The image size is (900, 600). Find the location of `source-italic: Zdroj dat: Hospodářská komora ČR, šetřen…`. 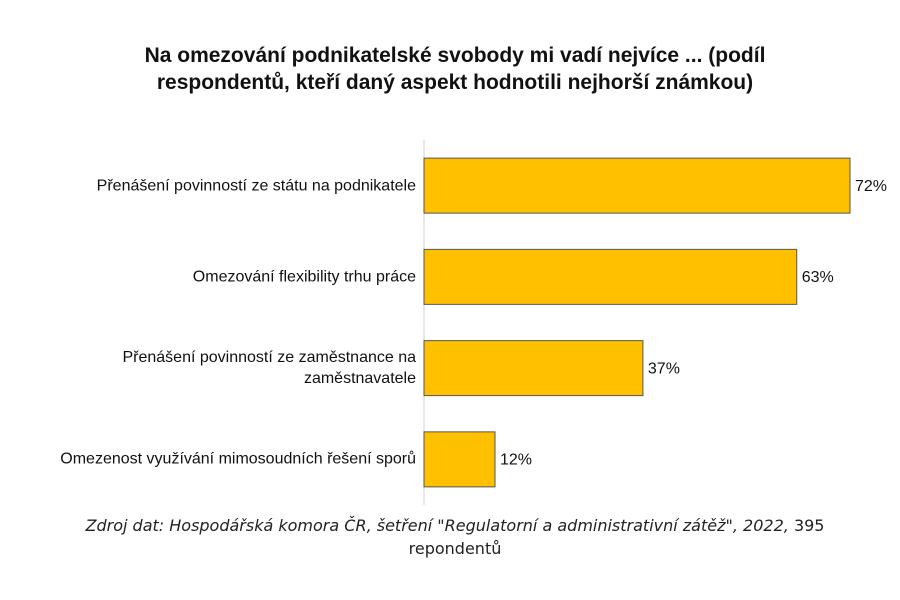

source-italic: Zdroj dat: Hospodářská komora ČR, šetřen… is located at coordinates (437, 525).